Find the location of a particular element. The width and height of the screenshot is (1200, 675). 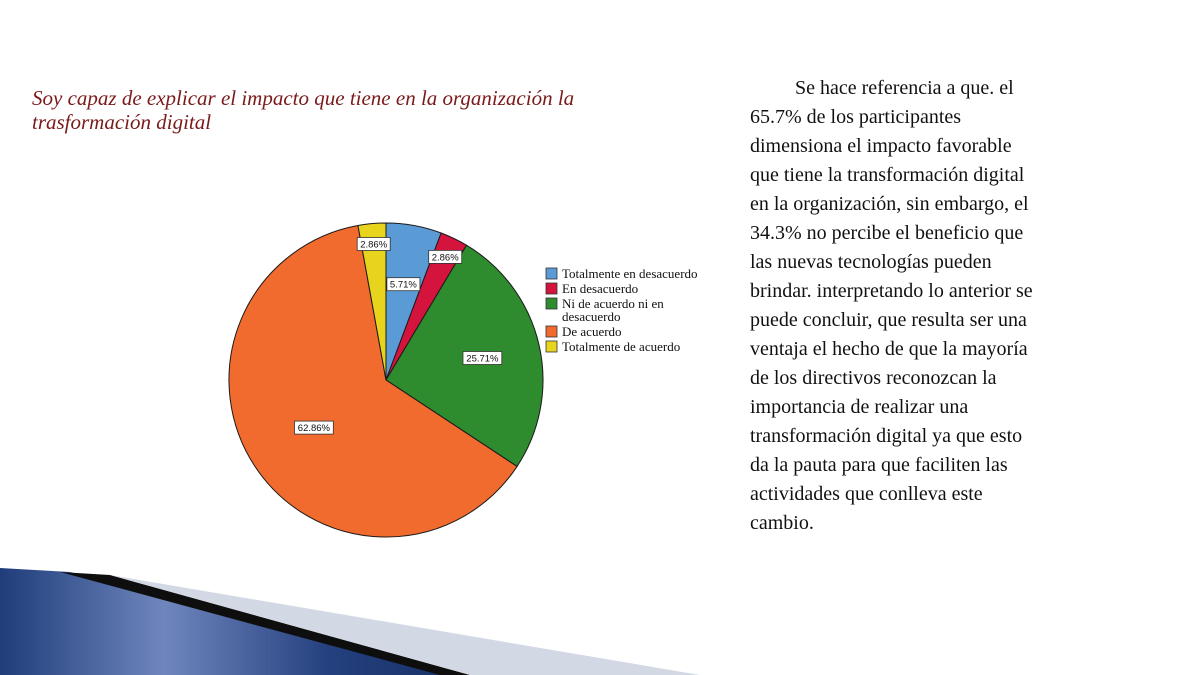

legend-item: En desacuerdo is located at coordinates (591, 288).